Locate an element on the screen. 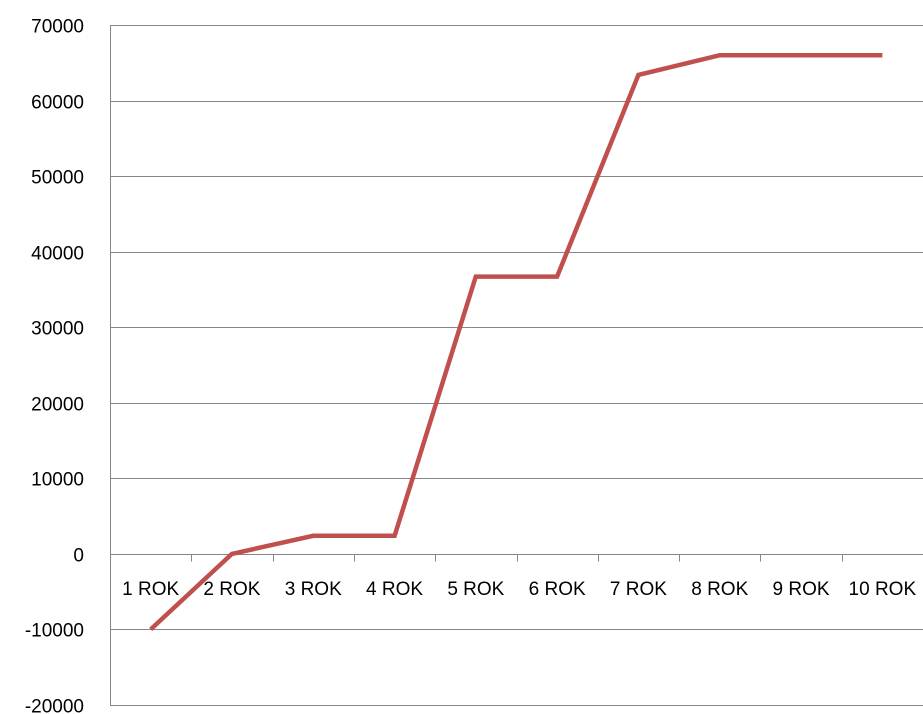 The image size is (923, 714). y-tick-label: 70000 is located at coordinates (57, 27).